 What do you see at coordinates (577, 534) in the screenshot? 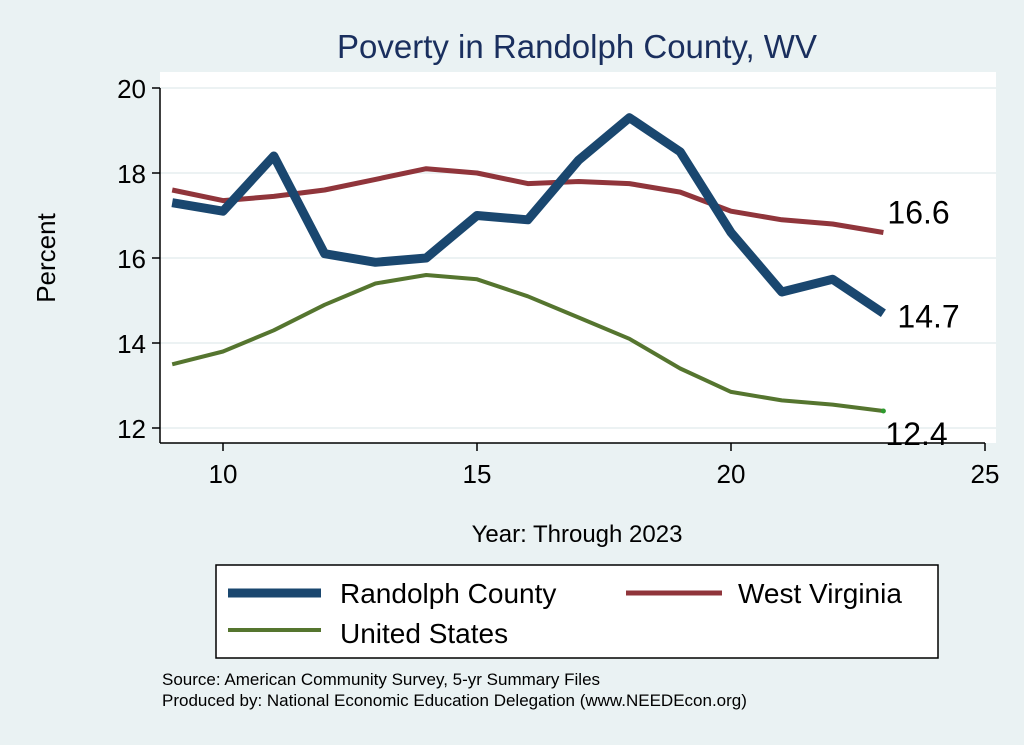
I see `x-axis-label: Year: Through 2023` at bounding box center [577, 534].